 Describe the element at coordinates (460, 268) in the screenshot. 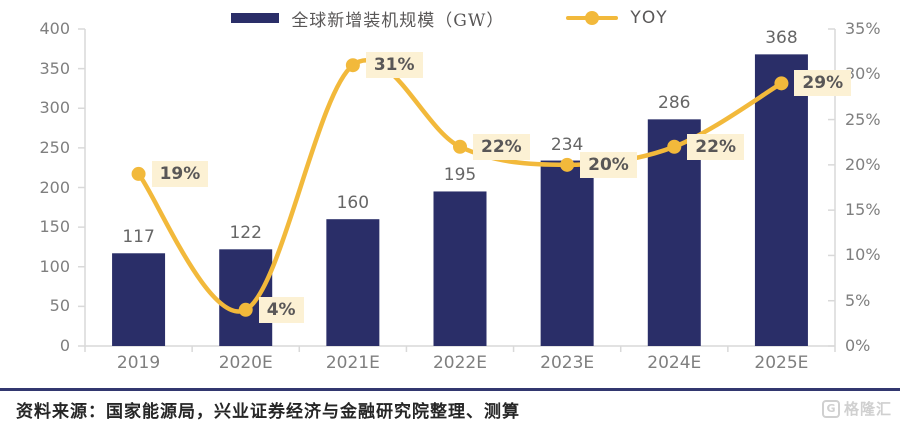

I see `bar-2022E` at that location.